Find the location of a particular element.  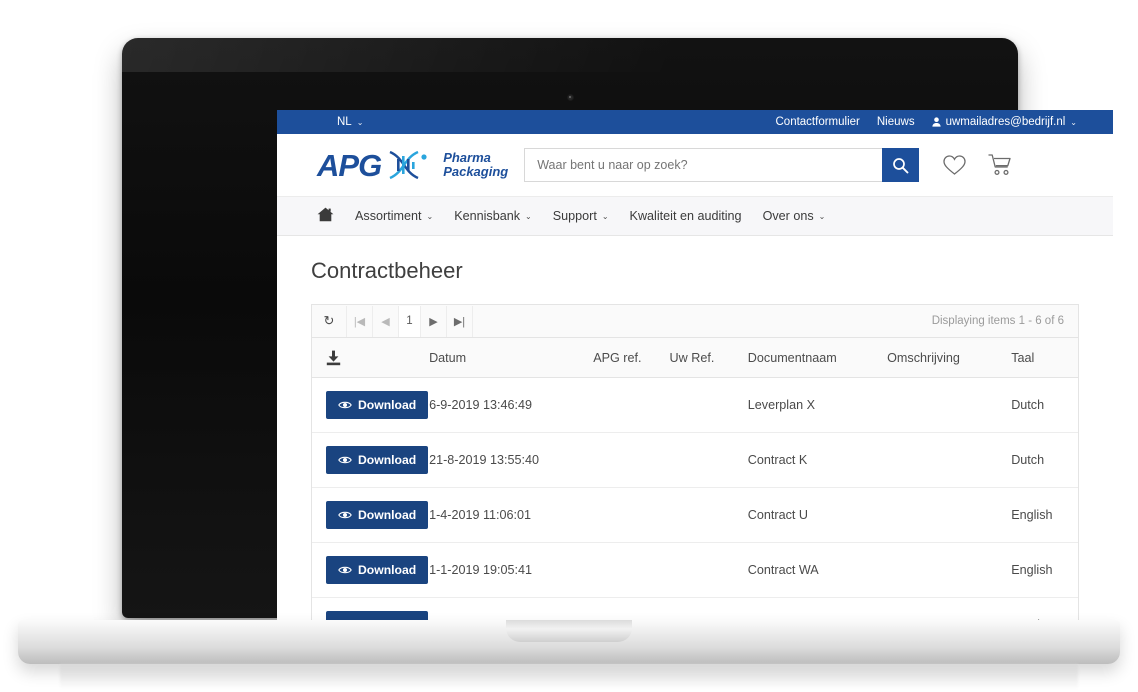

wishlist-button is located at coordinates (954, 165).